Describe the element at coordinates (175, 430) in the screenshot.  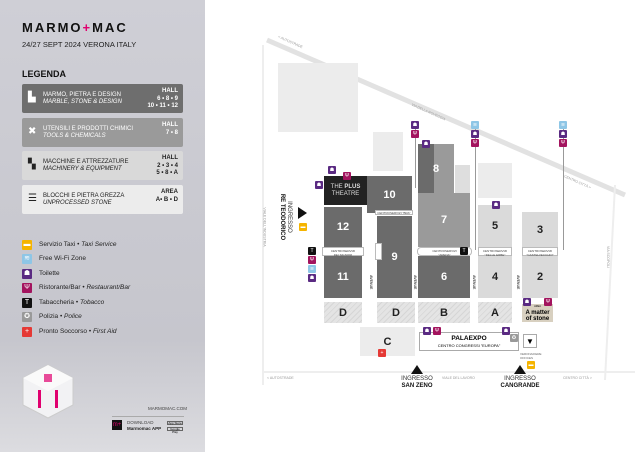
I see `google-play-badge: Google Play` at that location.